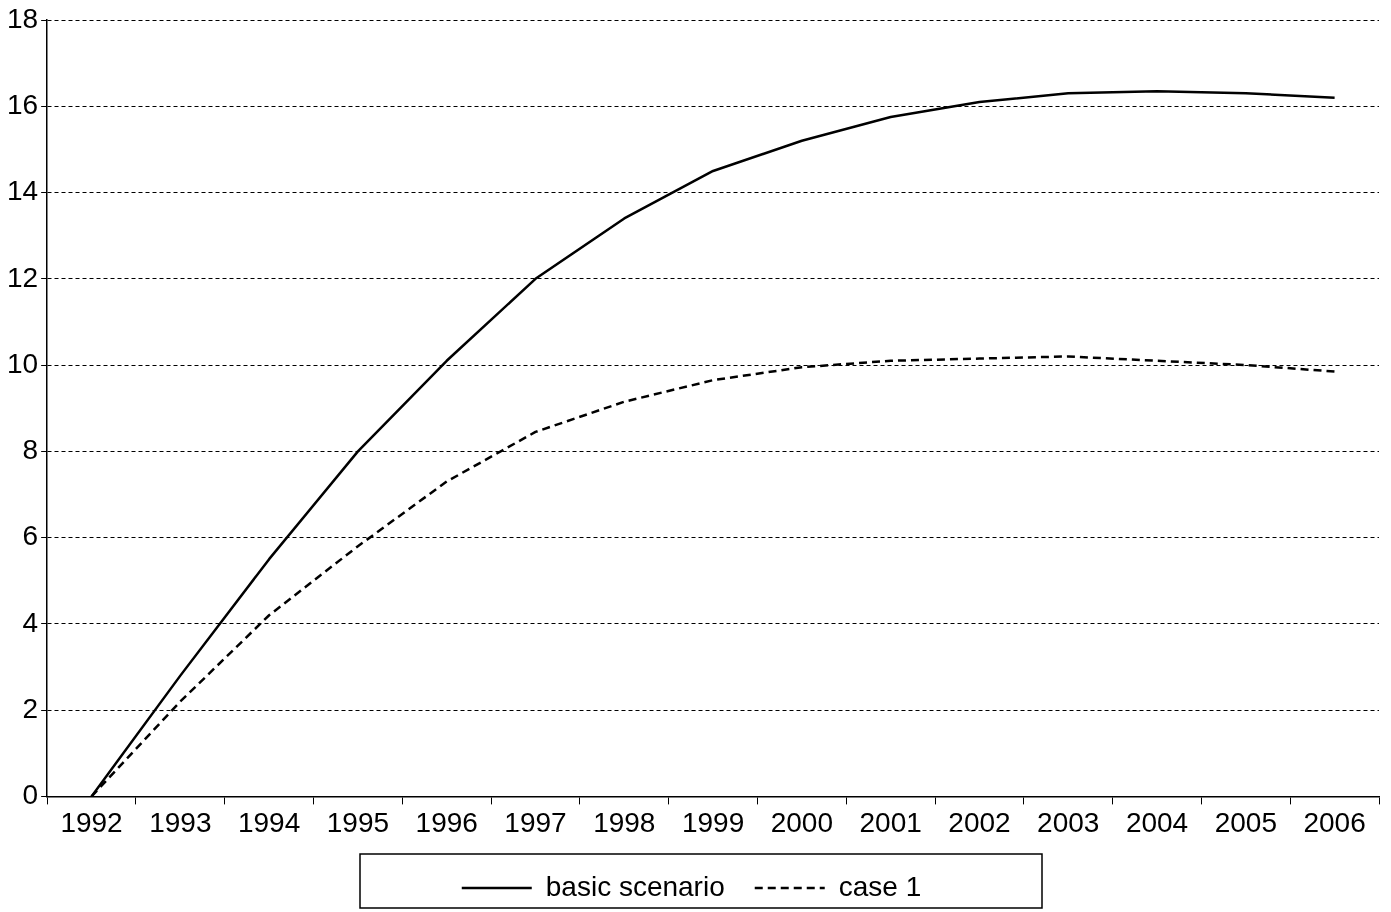 Image resolution: width=1391 pixels, height=912 pixels. I want to click on x-tick-label: 2006, so click(1334, 822).